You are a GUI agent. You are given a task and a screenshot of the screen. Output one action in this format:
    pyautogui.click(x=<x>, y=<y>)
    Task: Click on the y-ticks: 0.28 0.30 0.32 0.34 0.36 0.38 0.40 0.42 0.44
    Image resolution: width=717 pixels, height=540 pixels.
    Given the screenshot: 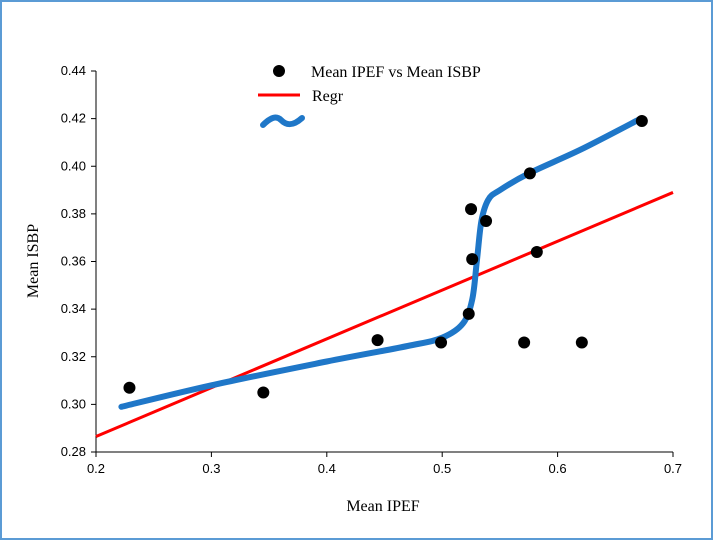 What is the action you would take?
    pyautogui.click(x=78, y=261)
    